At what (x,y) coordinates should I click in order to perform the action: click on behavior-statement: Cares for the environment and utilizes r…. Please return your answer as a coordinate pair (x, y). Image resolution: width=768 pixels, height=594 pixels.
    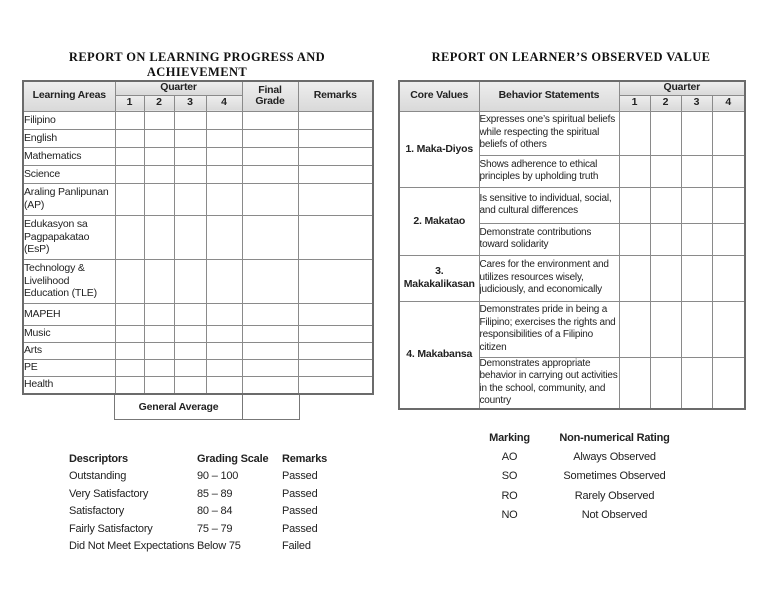
    Looking at the image, I should click on (549, 278).